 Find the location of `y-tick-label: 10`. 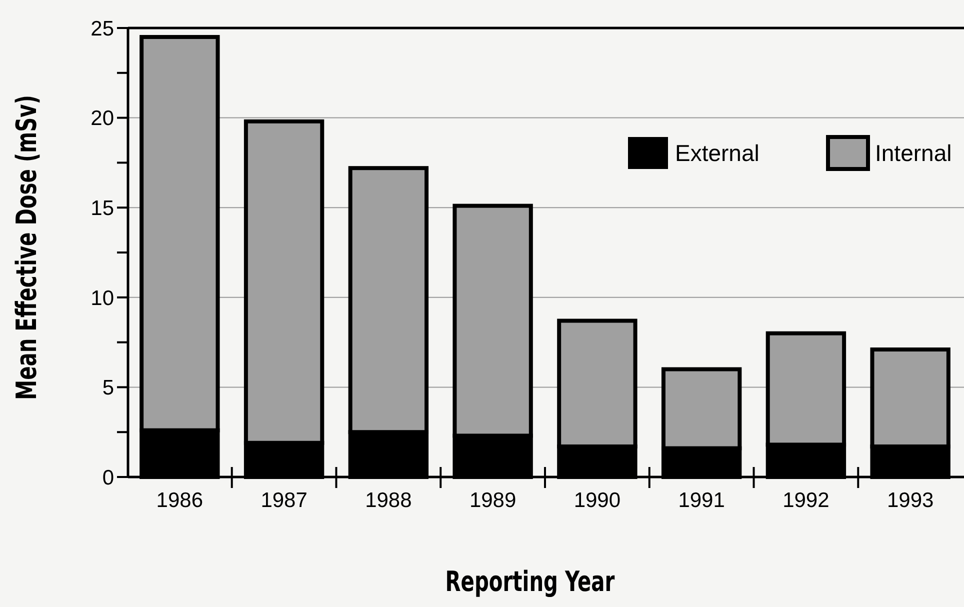

y-tick-label: 10 is located at coordinates (102, 298).